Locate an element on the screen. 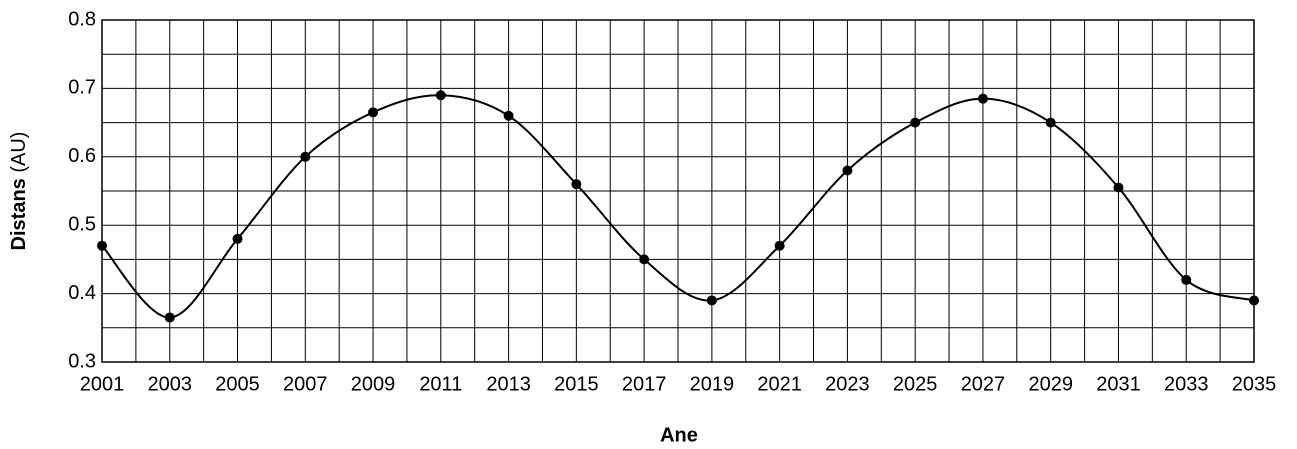  y-tick-label: 0.5 is located at coordinates (82, 224).